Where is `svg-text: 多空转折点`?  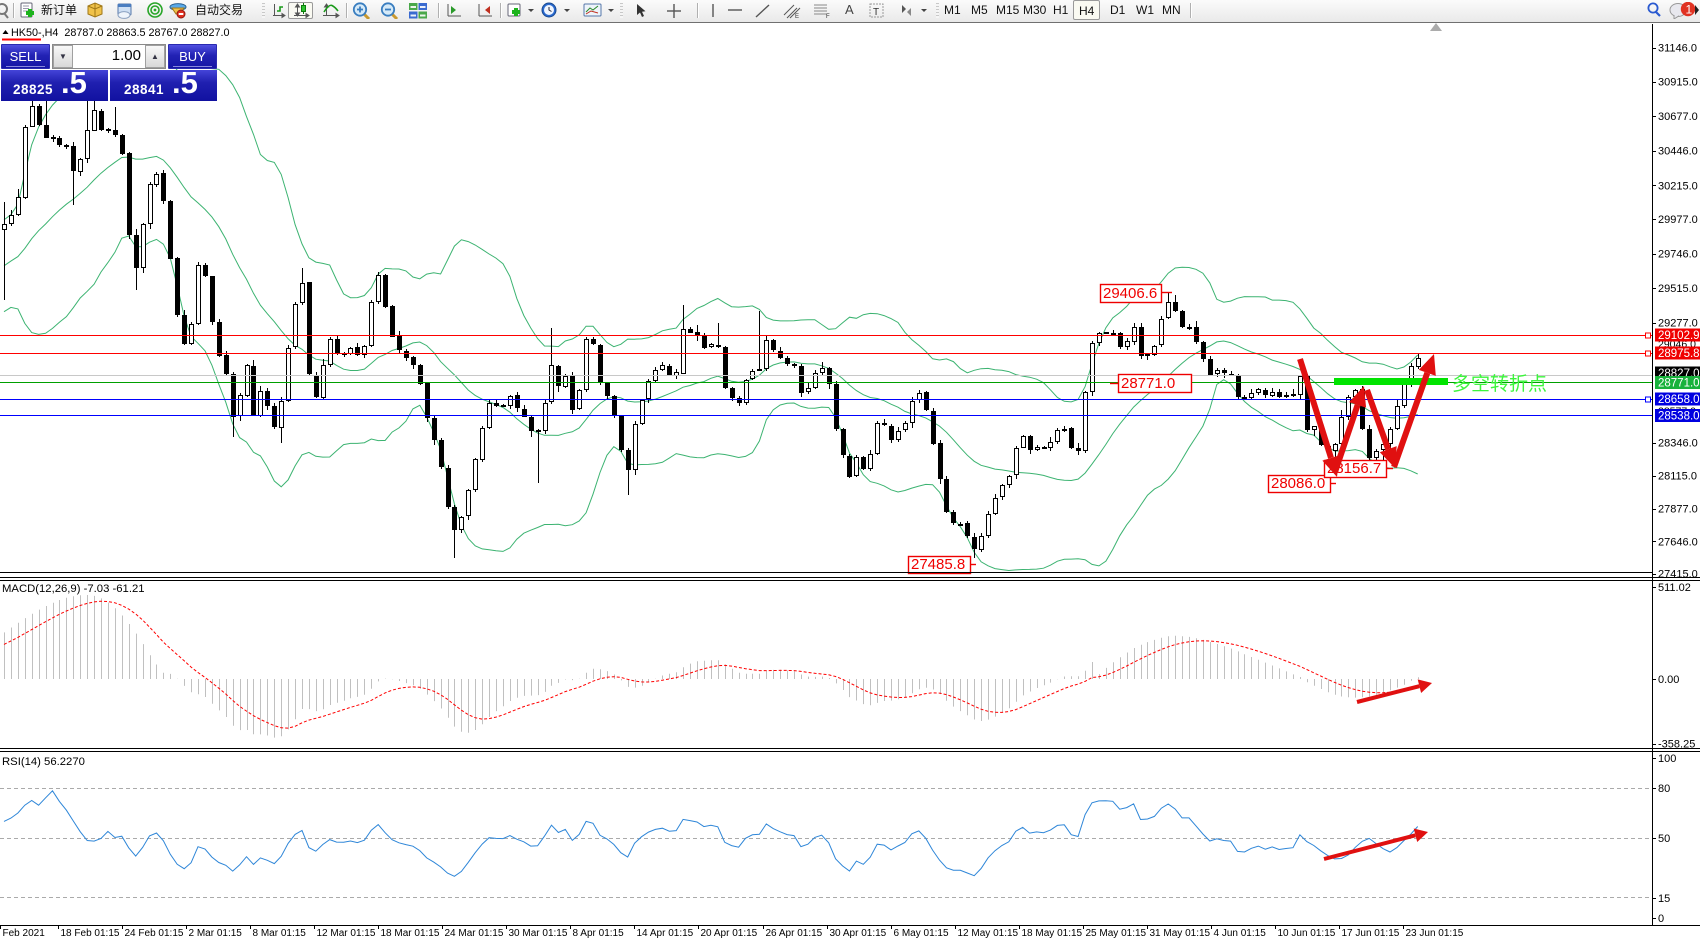
svg-text: 多空转折点 is located at coordinates (1499, 384).